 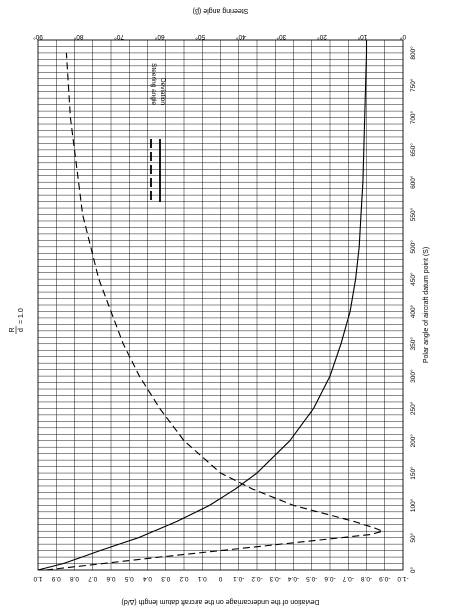 What do you see at coordinates (322, 37) in the screenshot?
I see `y-right-tick-label: 20°` at bounding box center [322, 37].